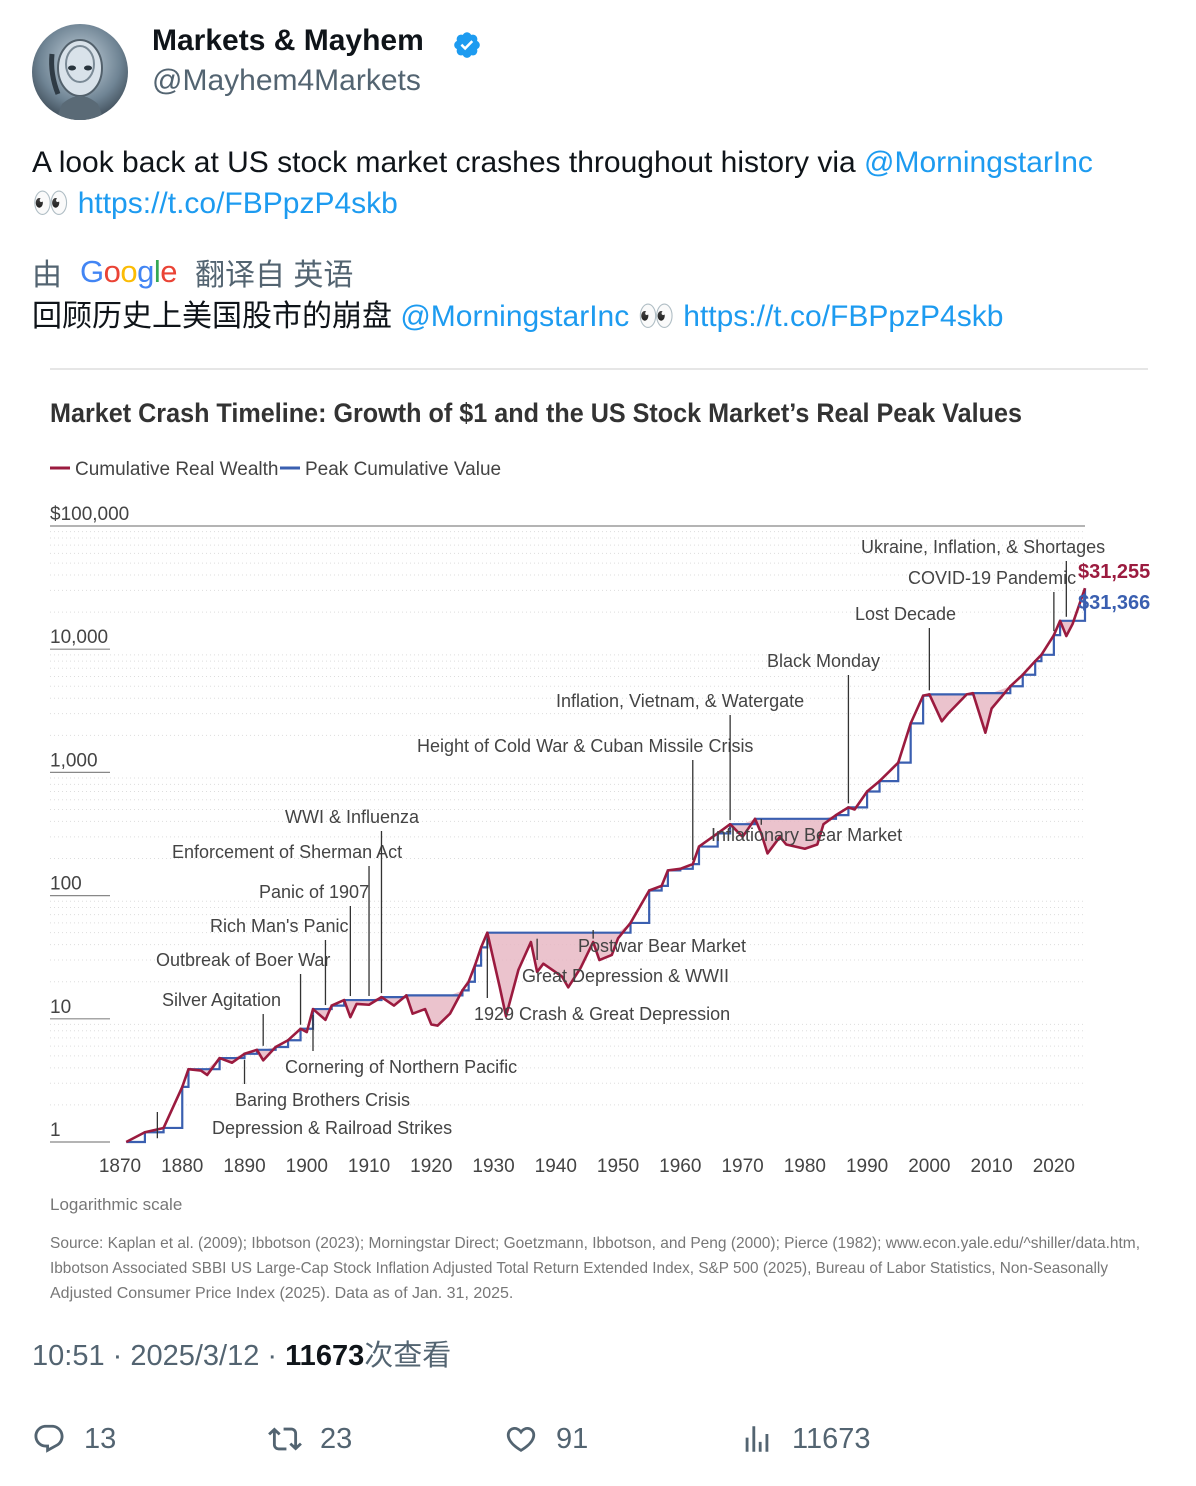 The image size is (1196, 1486). What do you see at coordinates (680, 1166) in the screenshot?
I see `x-tick-label: 1960` at bounding box center [680, 1166].